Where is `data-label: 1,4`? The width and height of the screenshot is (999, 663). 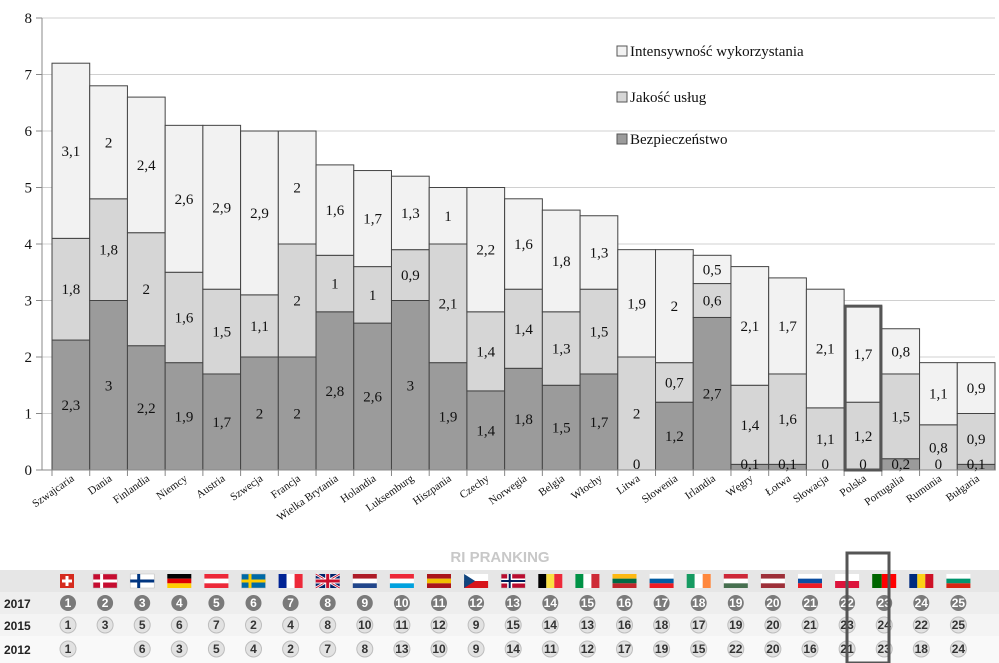
data-label: 1,4 is located at coordinates (485, 431).